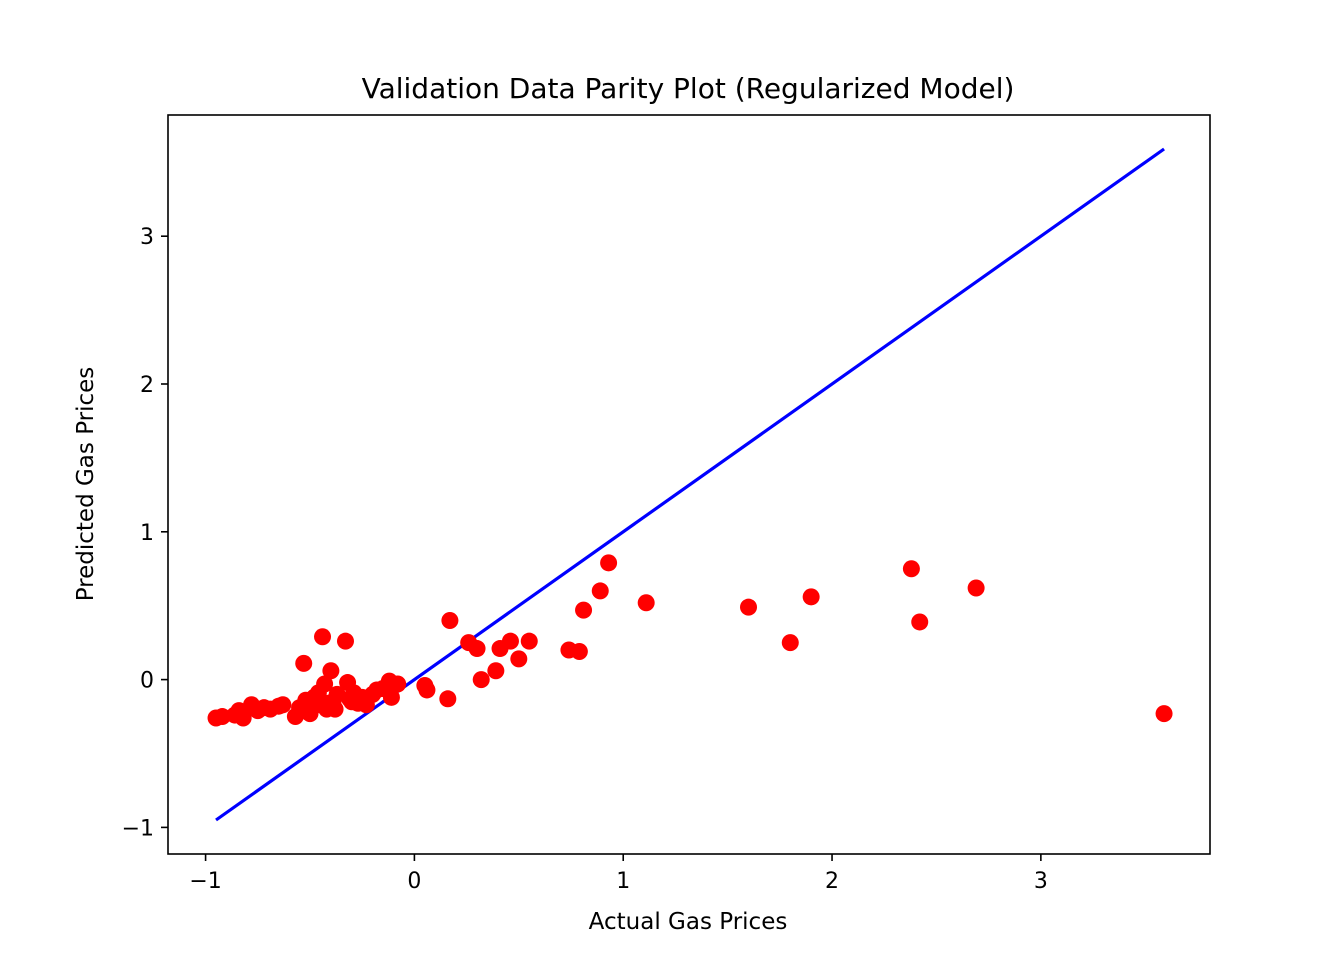  I want to click on y-tick-label: 2, so click(147, 385).